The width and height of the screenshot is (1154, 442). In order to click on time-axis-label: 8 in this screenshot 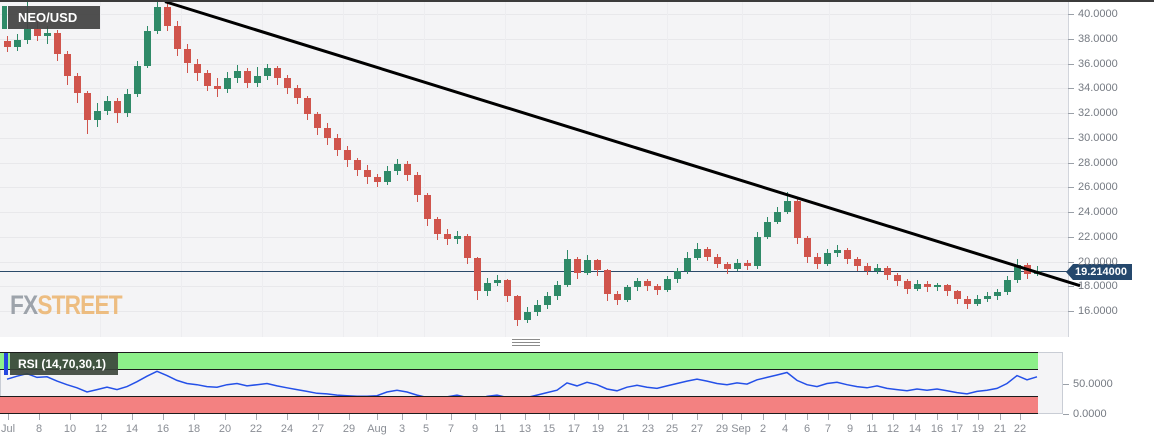, I will do `click(39, 429)`.